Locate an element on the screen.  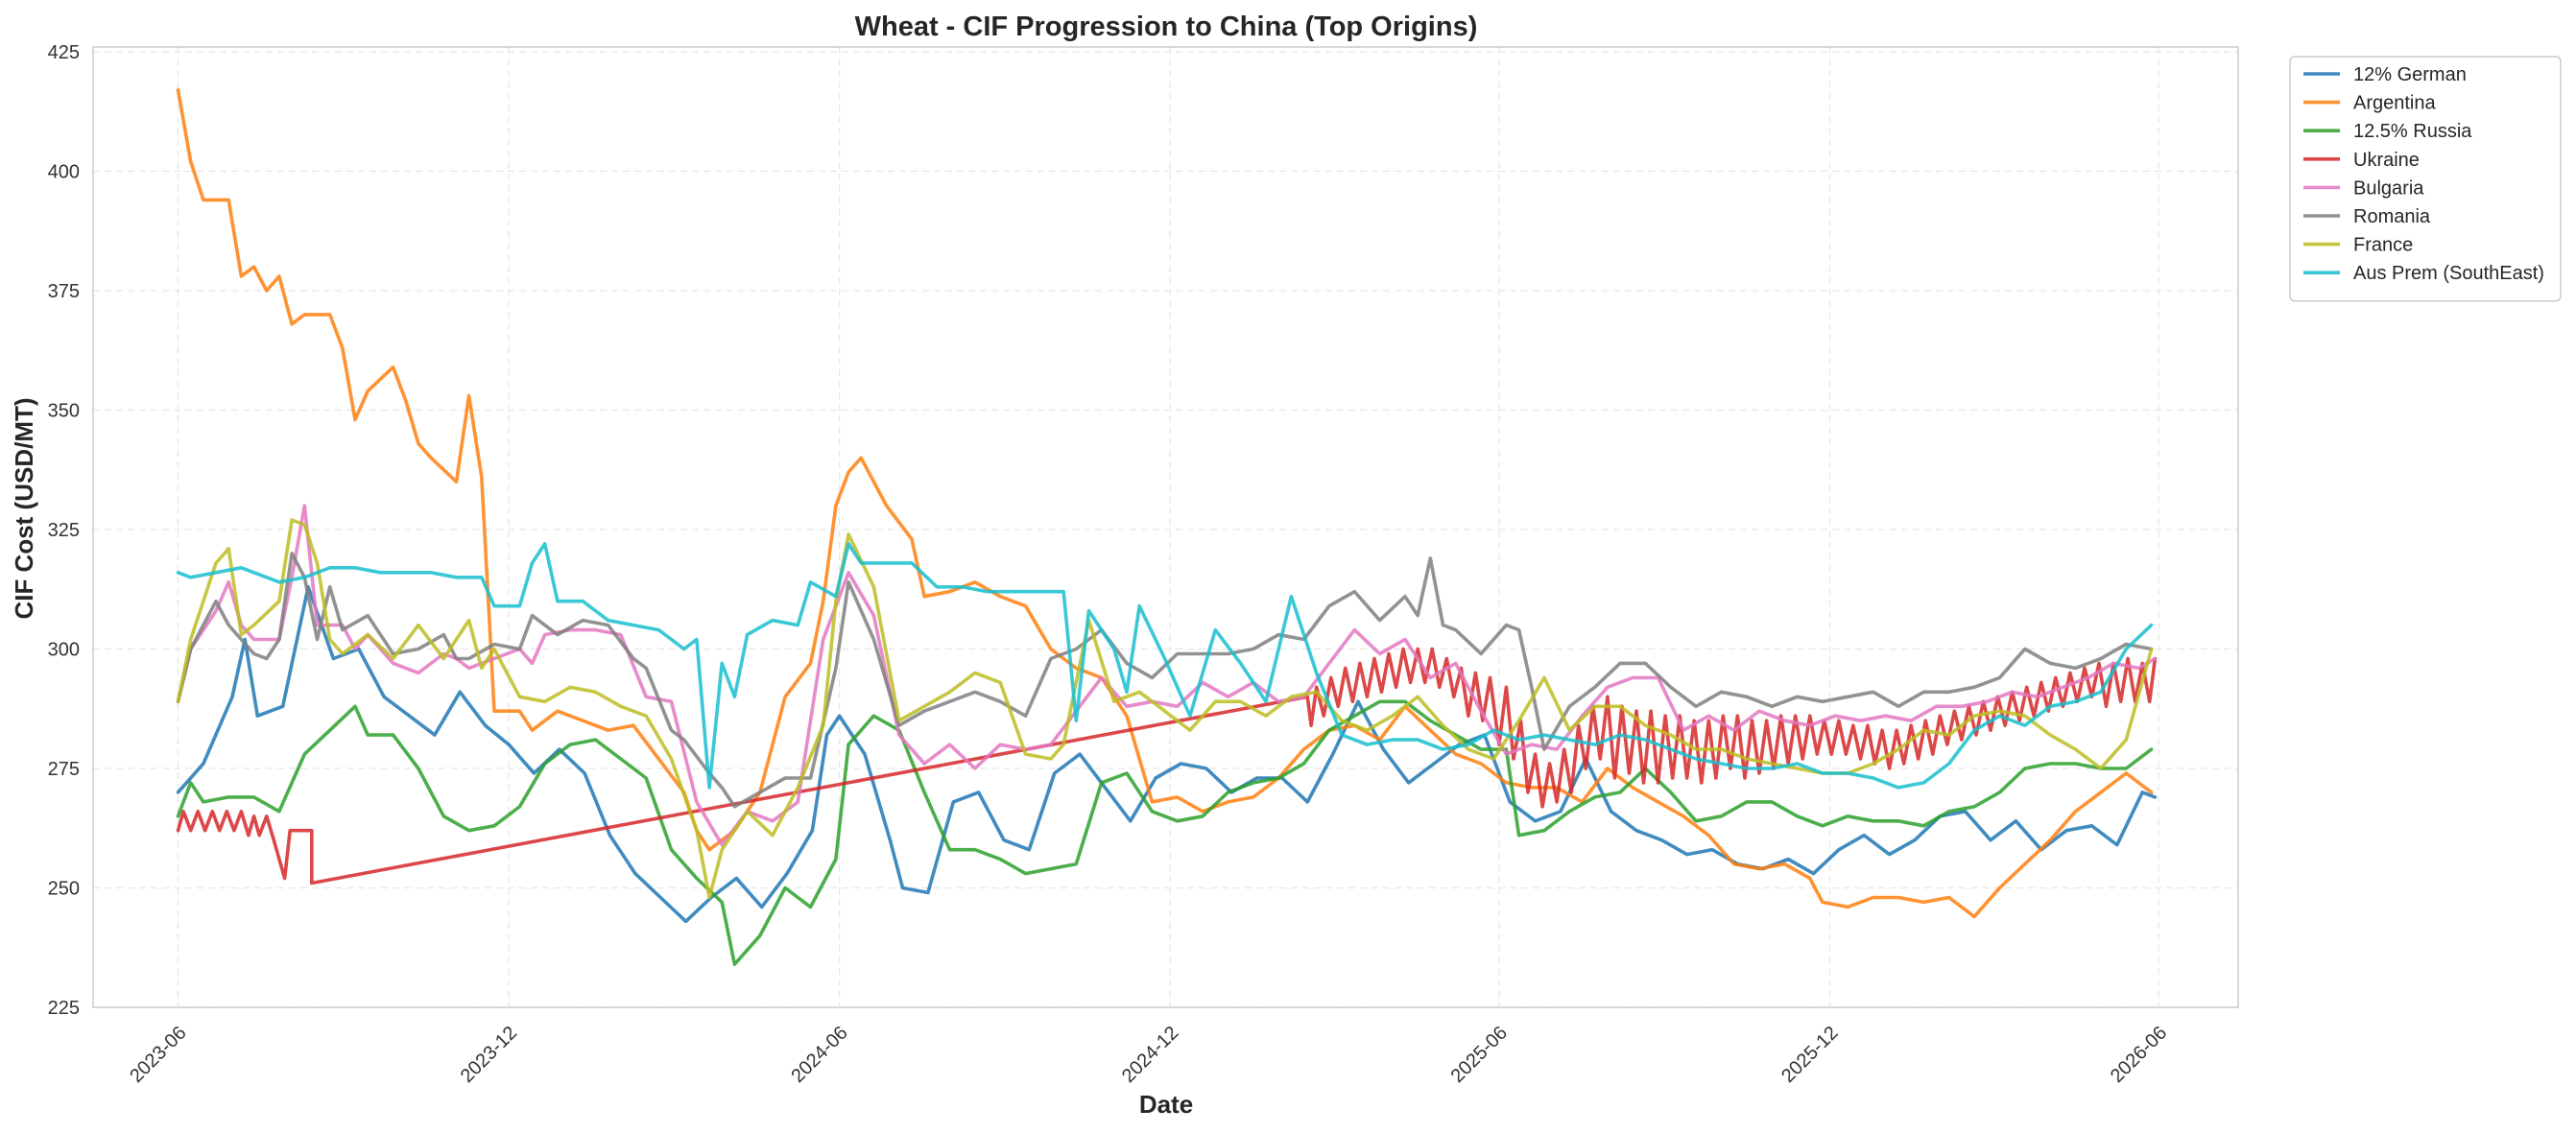
x-tick-label: 2025-06 is located at coordinates (1479, 1055).